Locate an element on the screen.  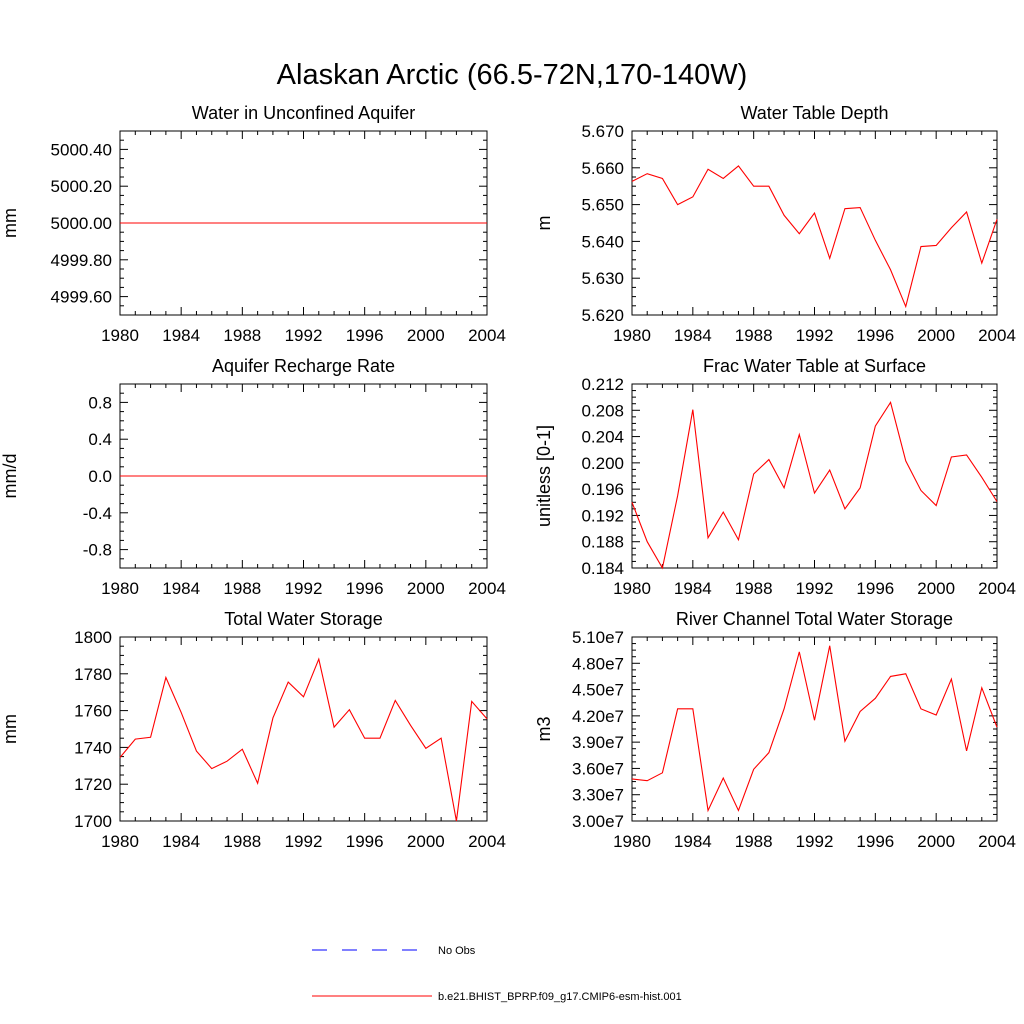
y-axis-label: unitless [0-1] is located at coordinates (544, 476).